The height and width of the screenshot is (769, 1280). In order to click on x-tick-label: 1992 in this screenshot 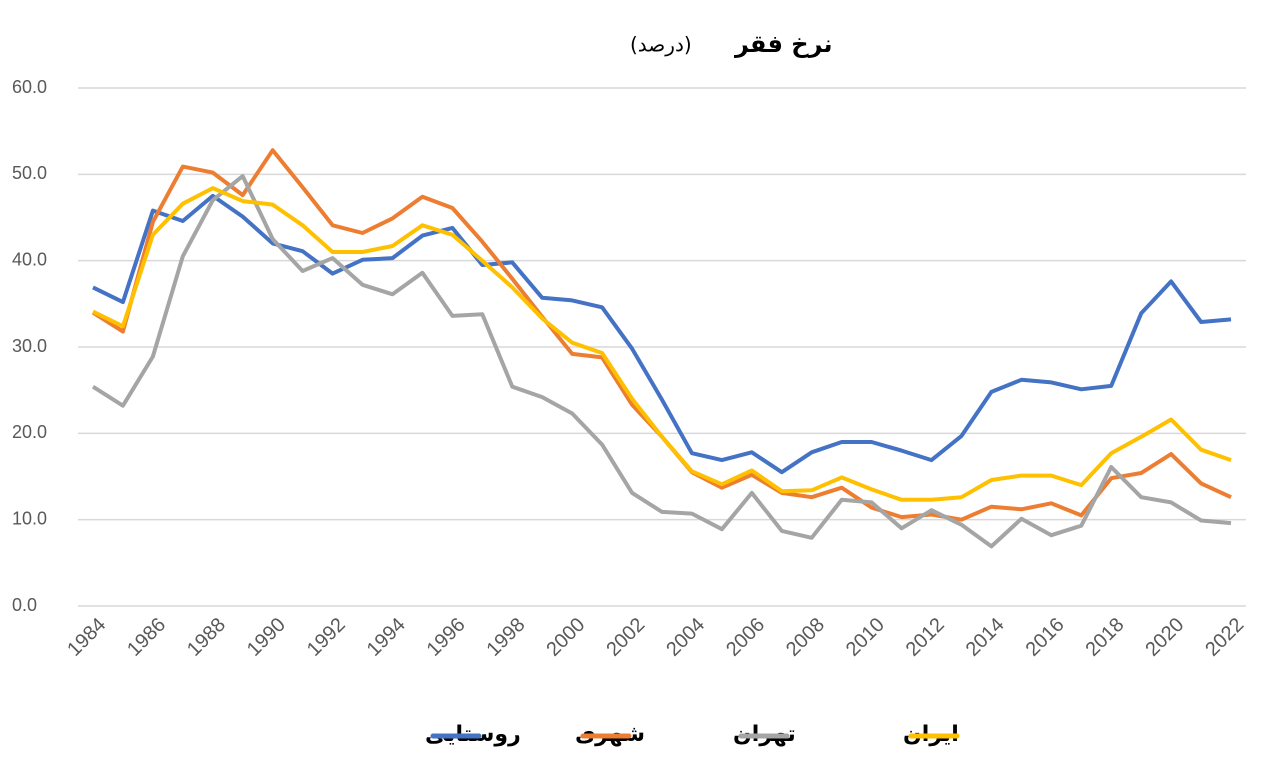, I will do `click(326, 637)`.